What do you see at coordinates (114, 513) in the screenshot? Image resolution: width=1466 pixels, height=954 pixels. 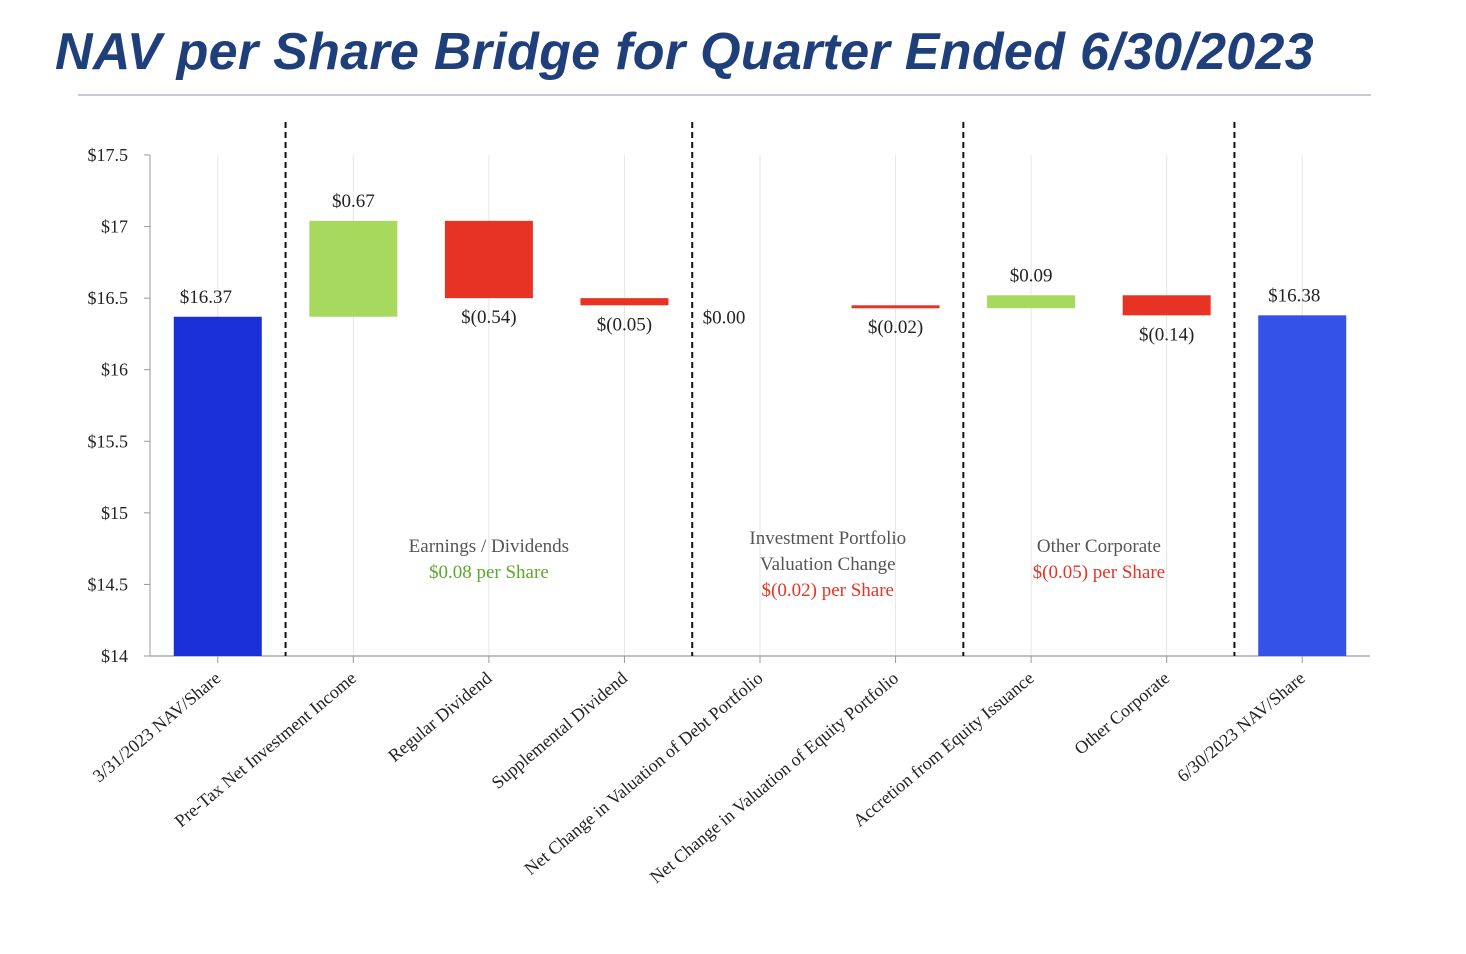 I see `y-tick-label: $15` at bounding box center [114, 513].